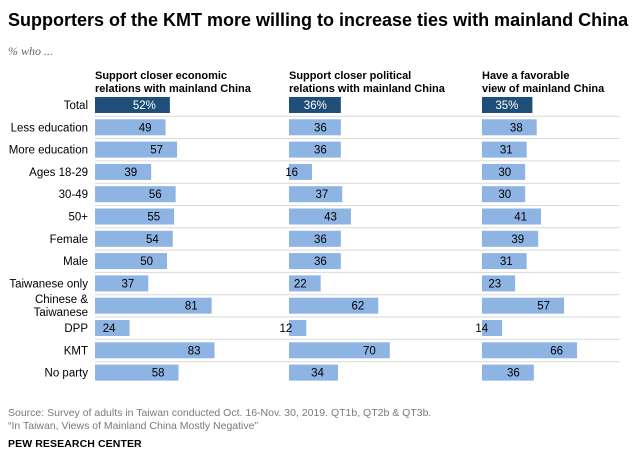 The width and height of the screenshot is (633, 465). Describe the element at coordinates (315, 106) in the screenshot. I see `bar-value-label: 36%` at that location.